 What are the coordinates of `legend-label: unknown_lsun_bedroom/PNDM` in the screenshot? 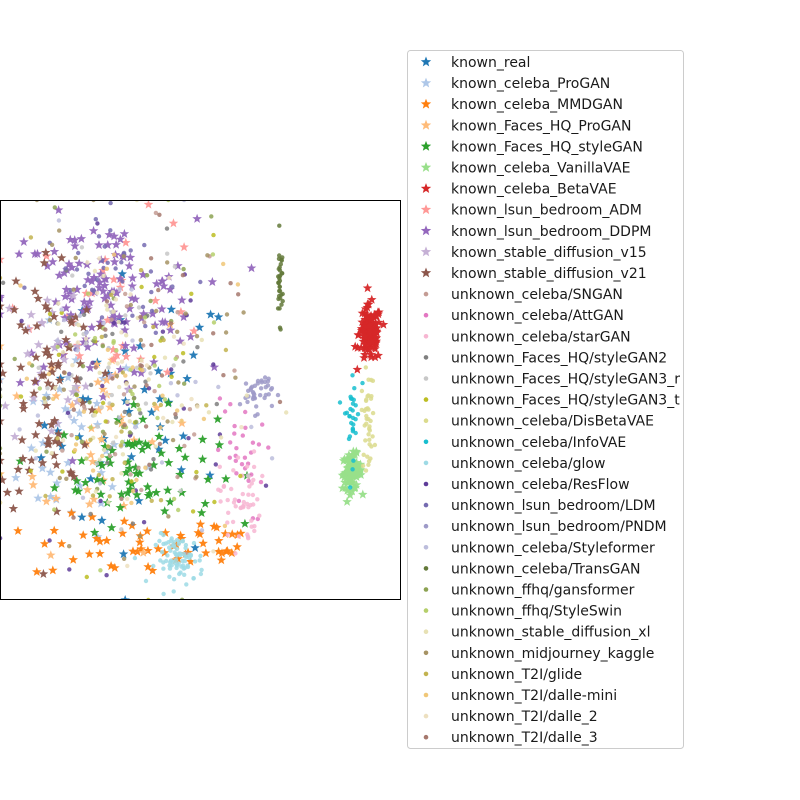 It's located at (559, 527).